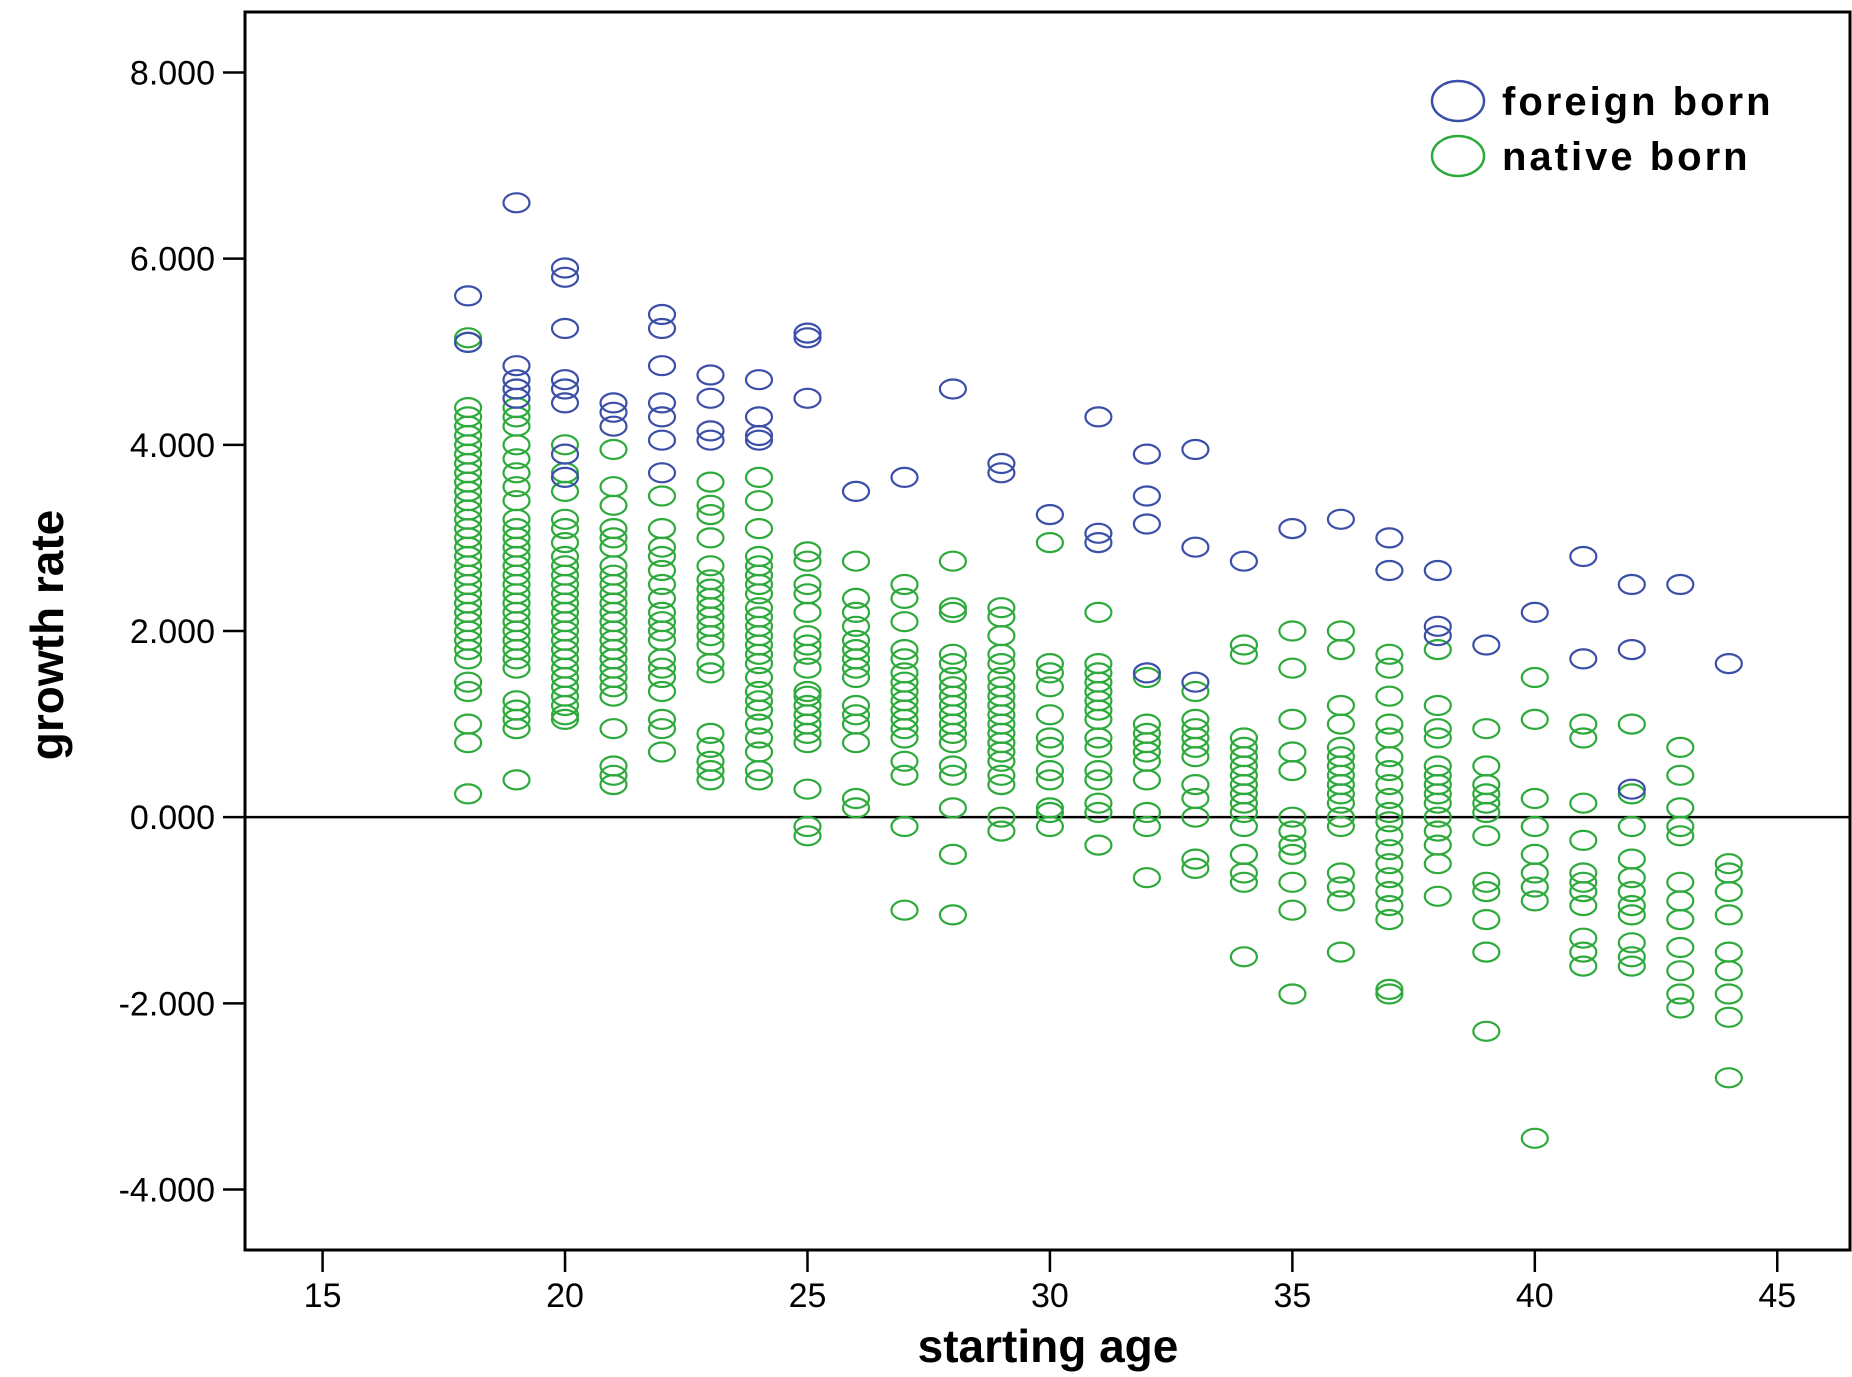 The width and height of the screenshot is (1852, 1377). What do you see at coordinates (1626, 157) in the screenshot?
I see `legend-label: native born` at bounding box center [1626, 157].